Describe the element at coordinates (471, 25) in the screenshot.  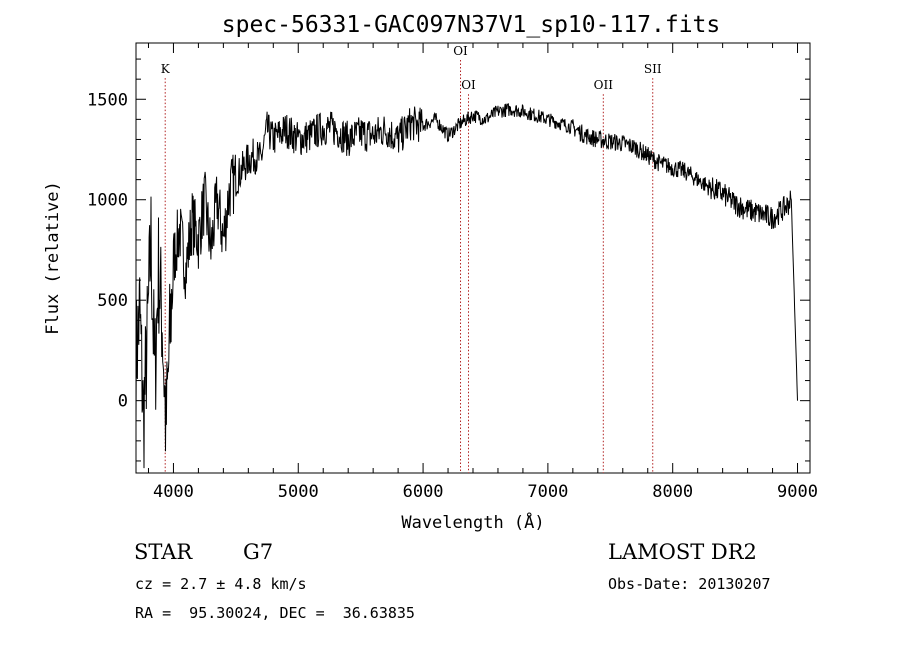
I see `chart-title: spec-56331-GAC097N37V1_sp10-117.fits` at that location.